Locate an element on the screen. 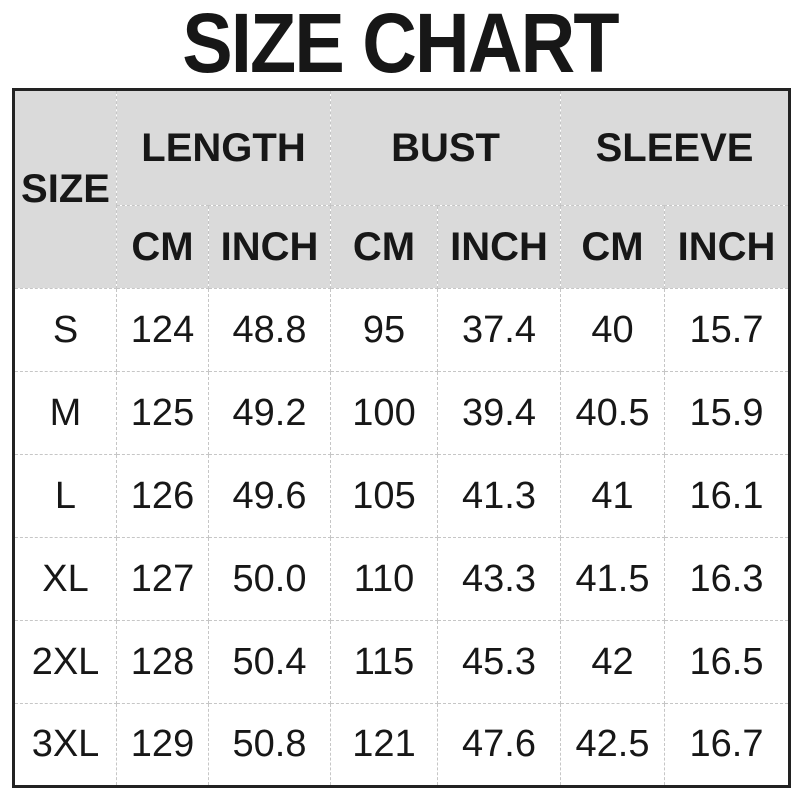  value-cell: 16.5 is located at coordinates (727, 662).